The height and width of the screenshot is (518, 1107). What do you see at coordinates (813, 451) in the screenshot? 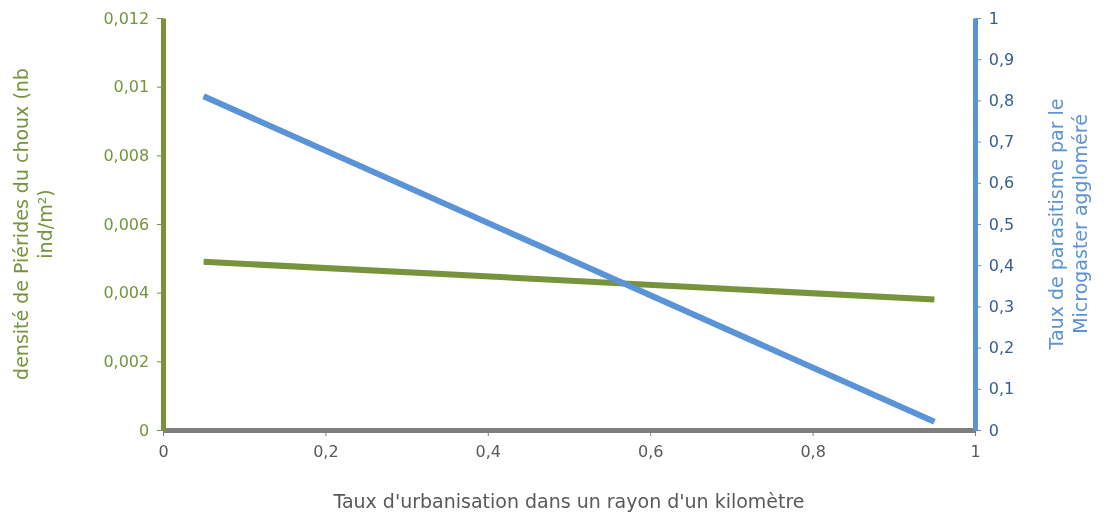
I see `x-tick-label: 0,8` at bounding box center [813, 451].